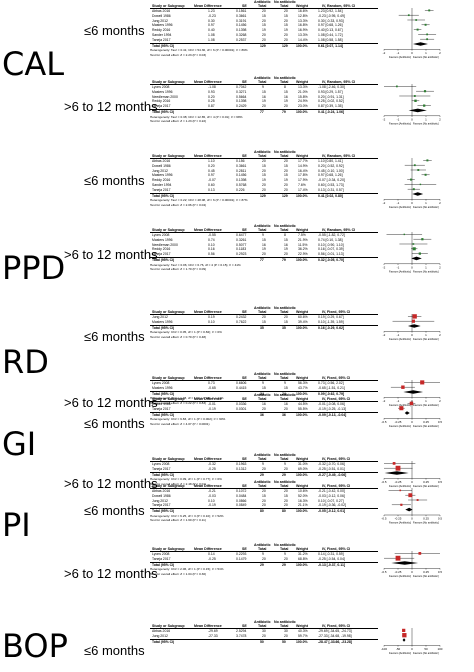 This screenshot has width=474, height=672. What do you see at coordinates (244, 486) in the screenshot?
I see `header-se: SE` at bounding box center [244, 486].